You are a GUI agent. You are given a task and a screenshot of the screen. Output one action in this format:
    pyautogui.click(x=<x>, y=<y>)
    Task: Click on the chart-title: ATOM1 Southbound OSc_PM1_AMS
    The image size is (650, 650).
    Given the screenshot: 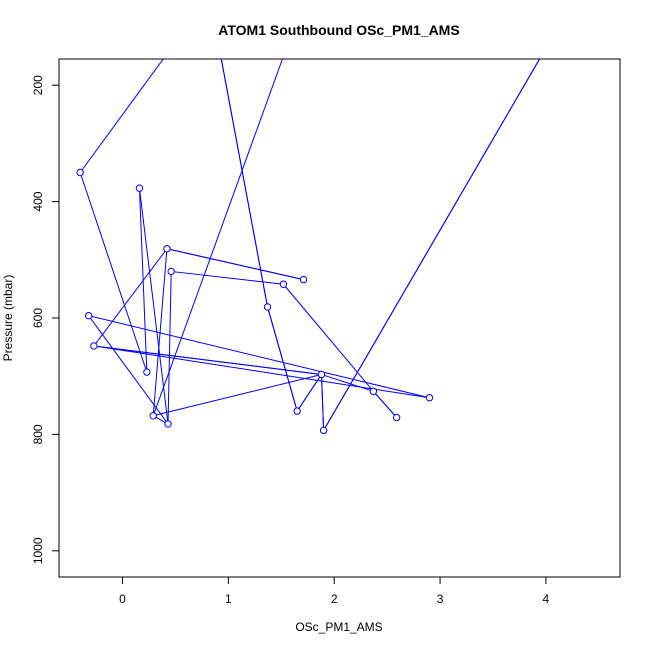 What is the action you would take?
    pyautogui.click(x=338, y=30)
    